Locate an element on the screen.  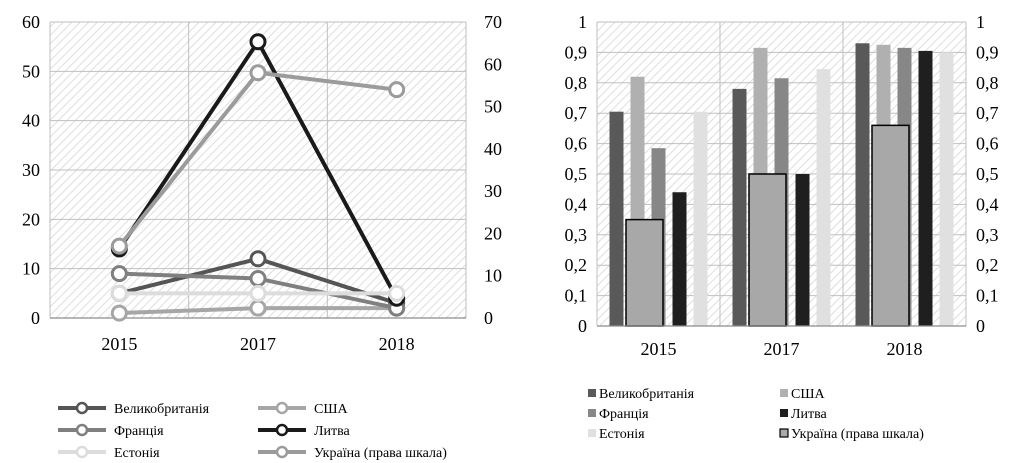
left-axis-tick-label: 0,2 is located at coordinates (576, 265).